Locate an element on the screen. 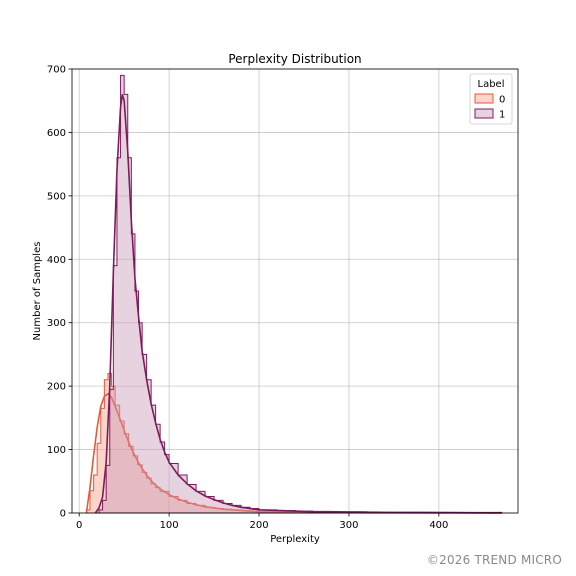 The image size is (576, 576). y-tick-label: 300 is located at coordinates (56, 323).